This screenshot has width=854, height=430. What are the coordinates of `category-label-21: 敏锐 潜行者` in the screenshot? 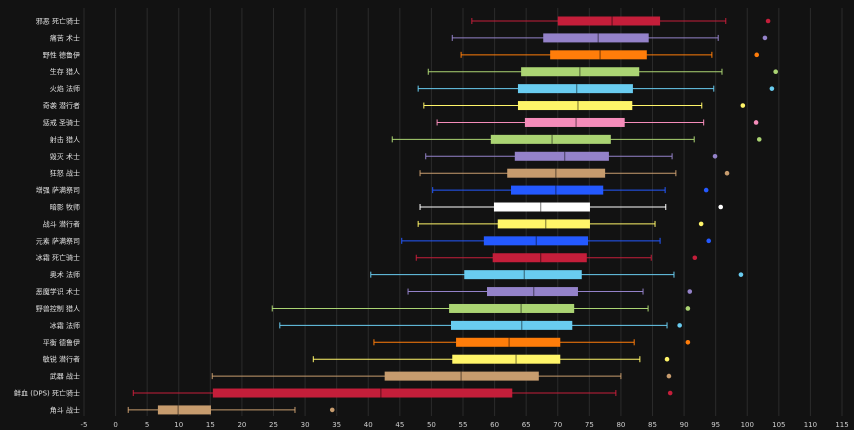 It's located at (61, 359).